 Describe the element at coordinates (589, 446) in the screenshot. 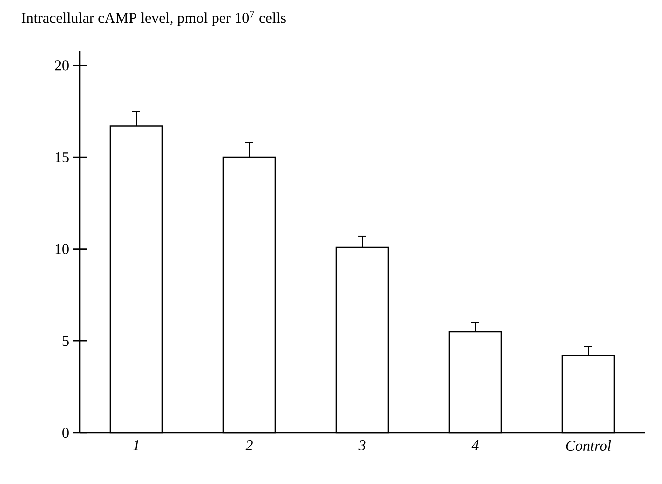

I see `x-tick-label: Control` at that location.